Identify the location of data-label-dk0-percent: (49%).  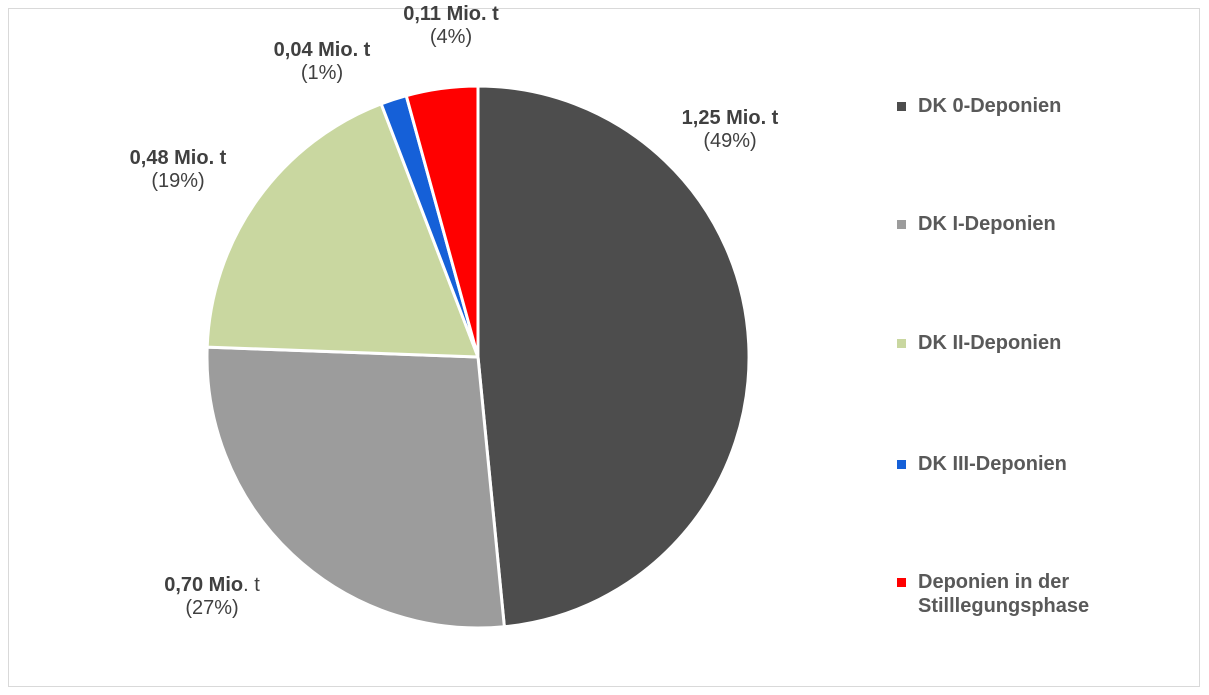
(730, 141).